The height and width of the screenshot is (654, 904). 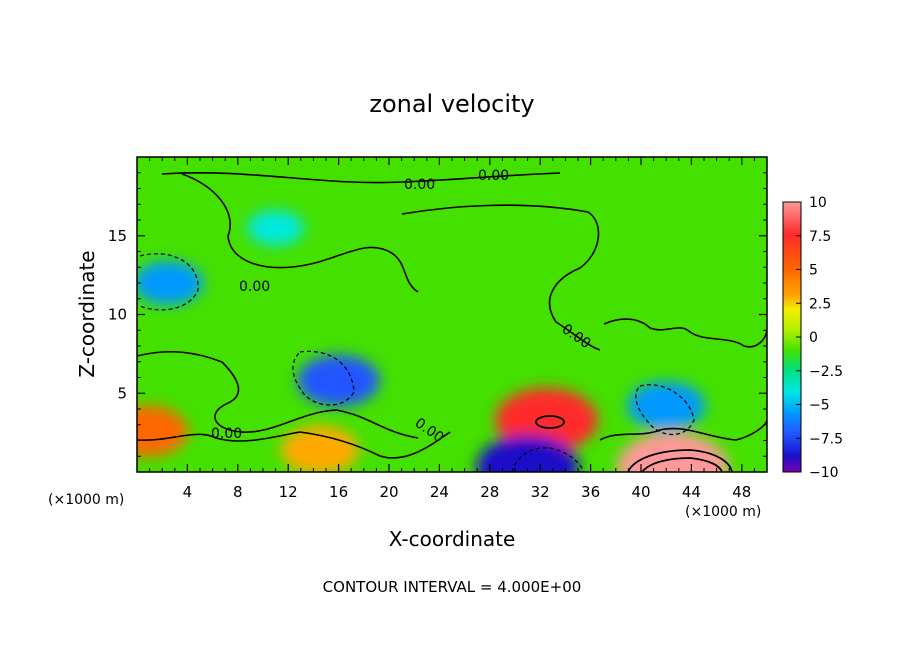 I want to click on x-tick-label: 36, so click(x=590, y=492).